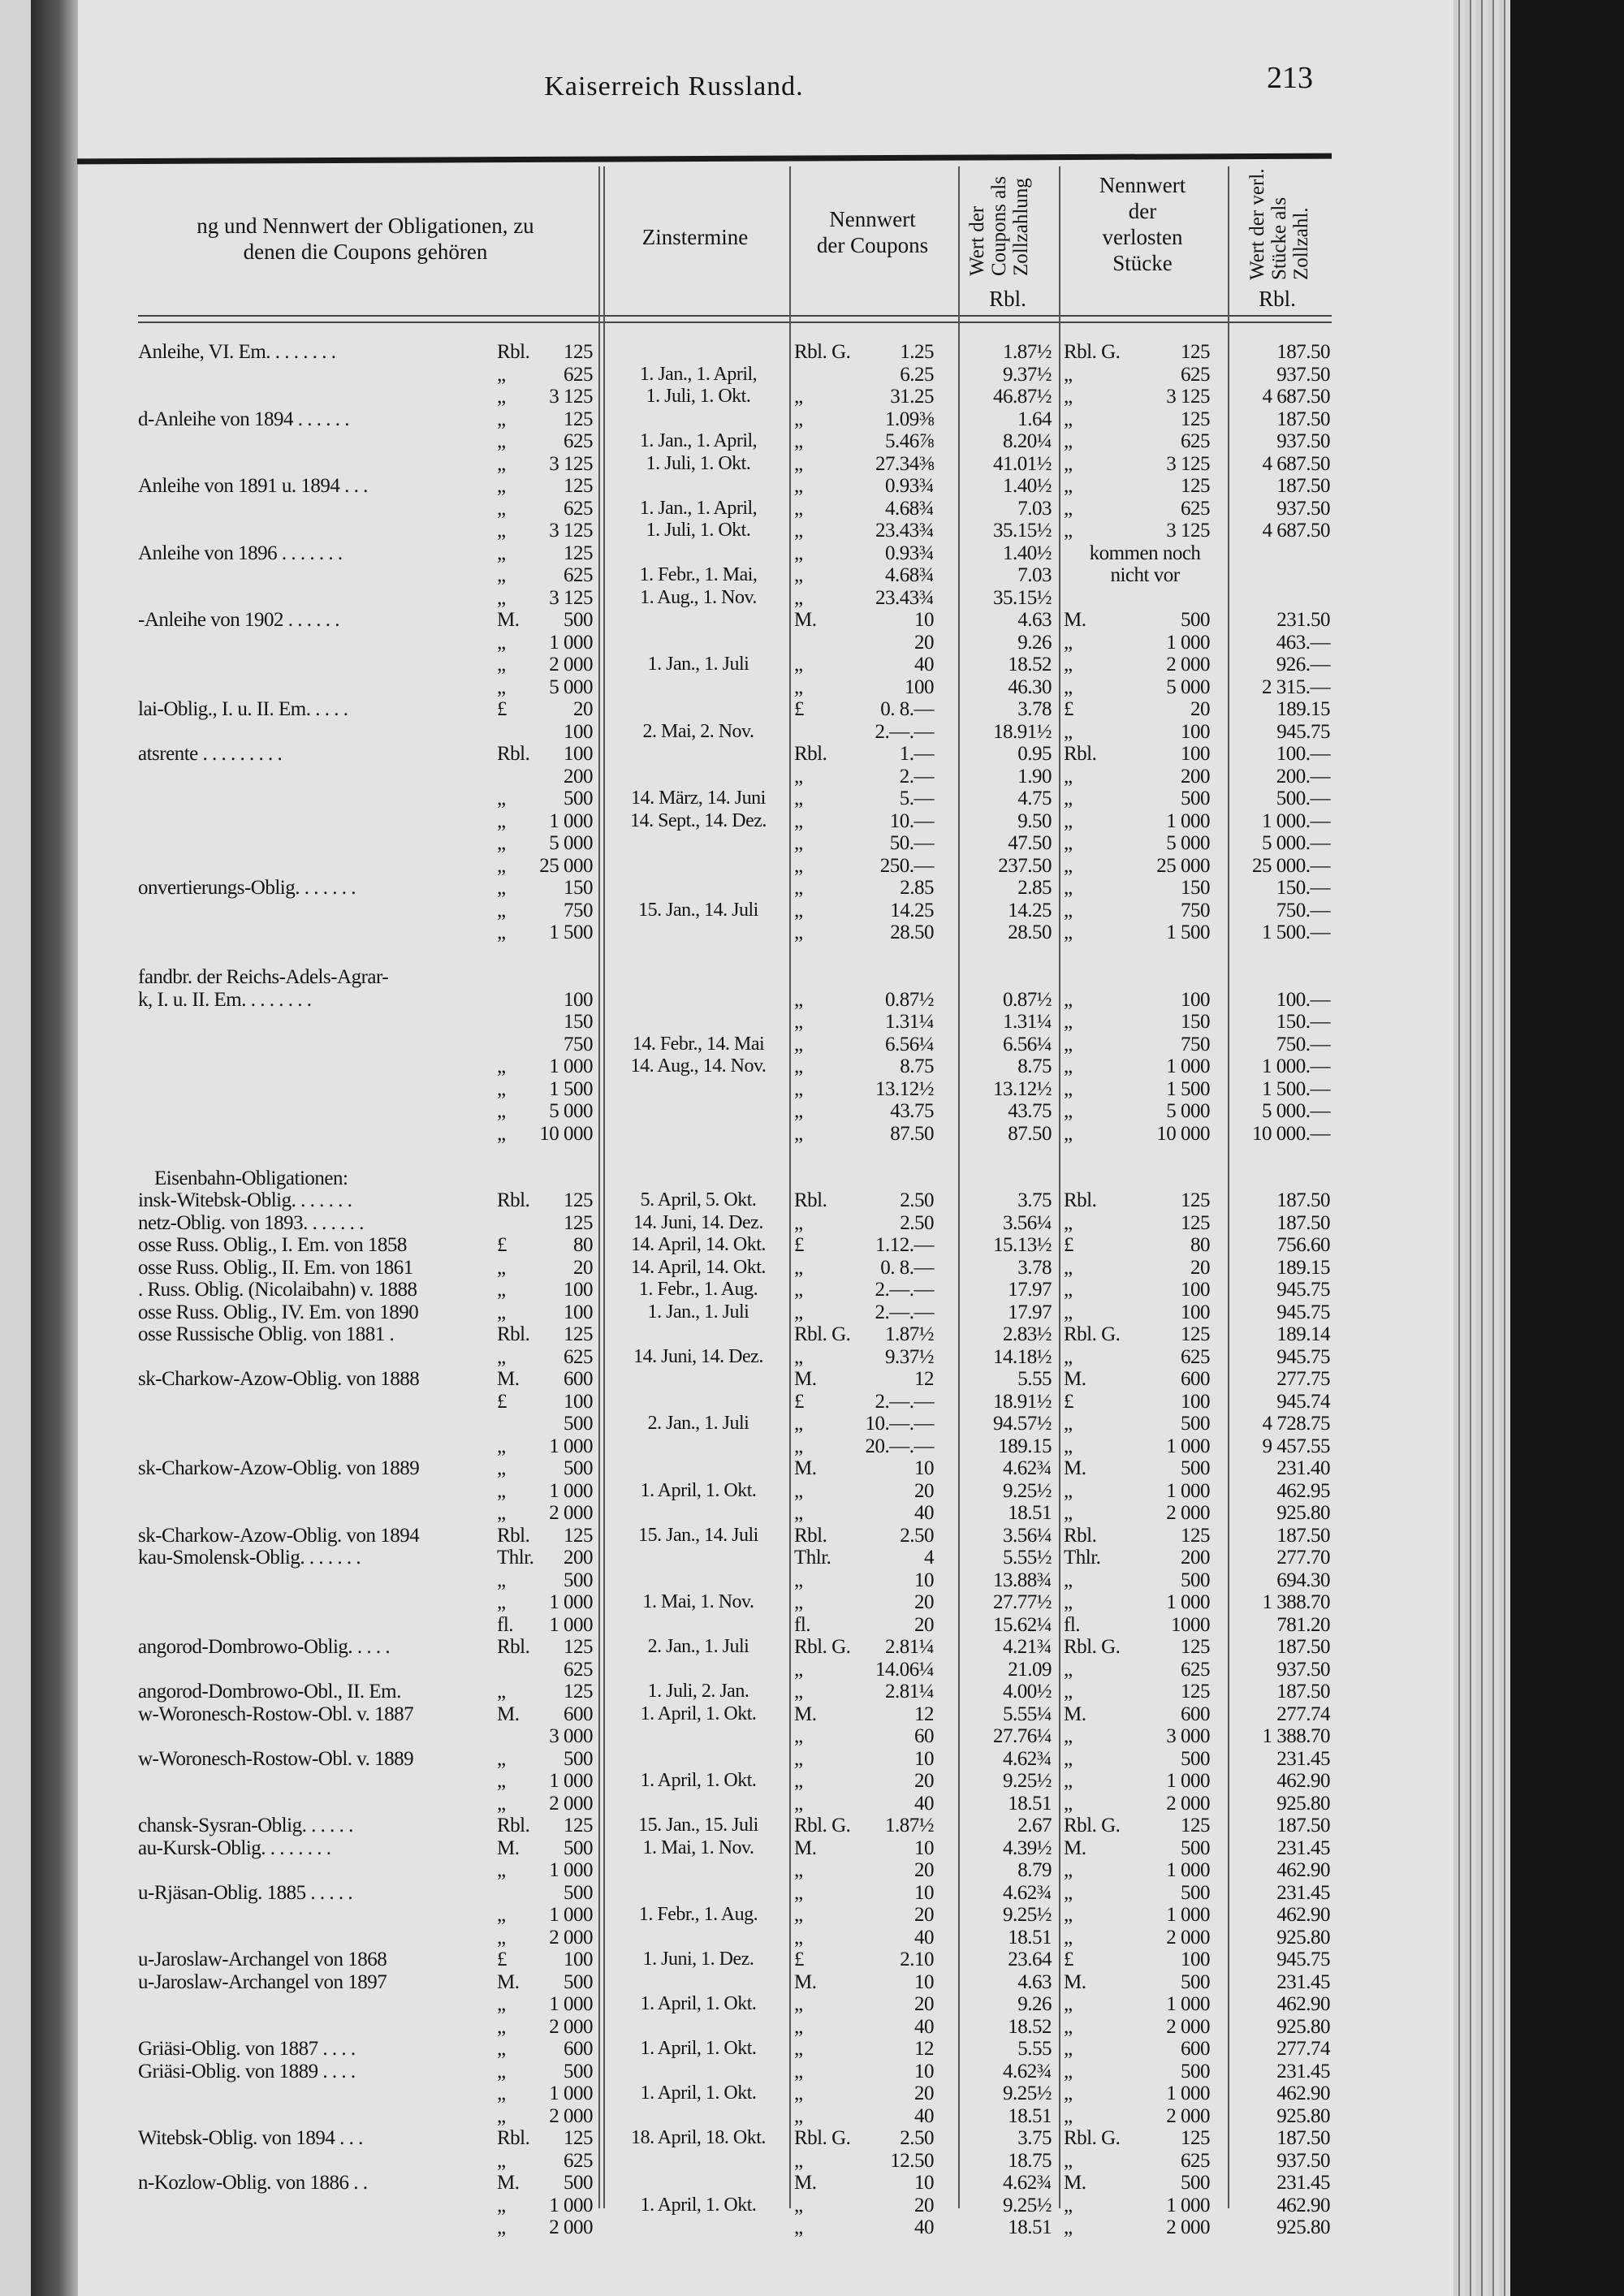  Describe the element at coordinates (1303, 1468) in the screenshot. I see `piece-customs-value: 231.40` at that location.